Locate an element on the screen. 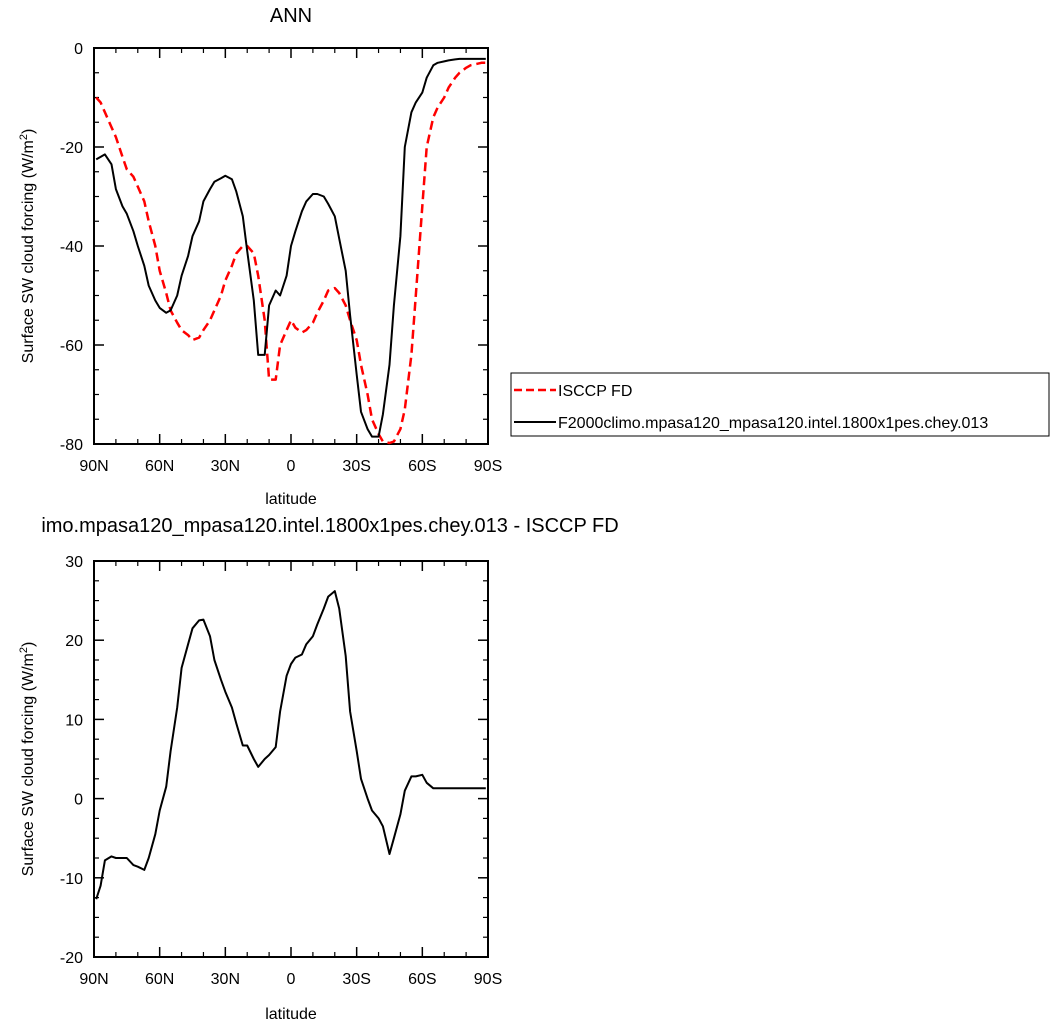 The height and width of the screenshot is (1026, 1055). legend-label-isccp: ISCCP FD is located at coordinates (595, 391).